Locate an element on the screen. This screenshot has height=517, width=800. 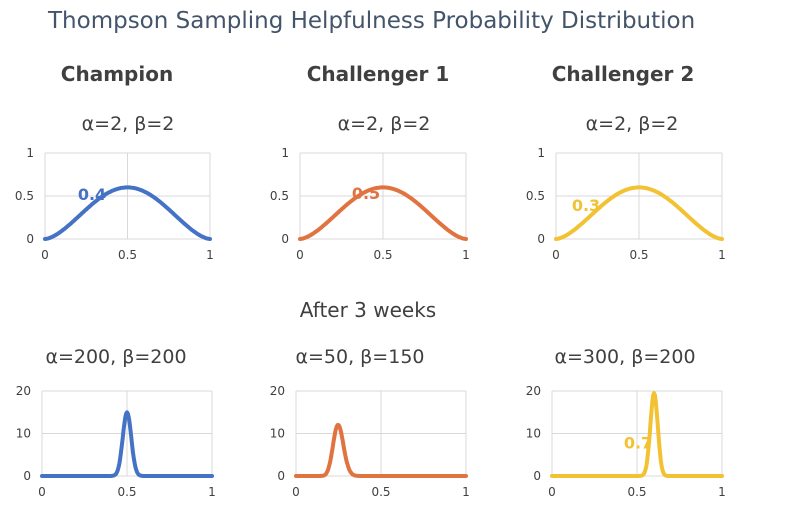
params-label-initial-champion: α=2, β=2 is located at coordinates (128, 124).